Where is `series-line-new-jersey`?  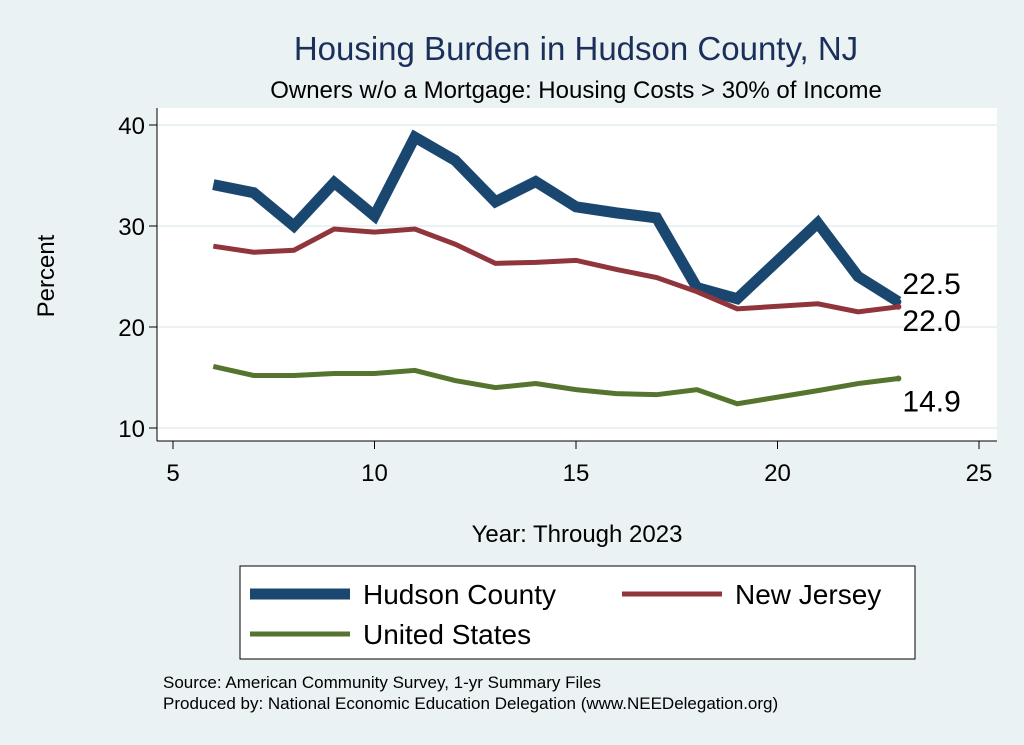 series-line-new-jersey is located at coordinates (555, 270).